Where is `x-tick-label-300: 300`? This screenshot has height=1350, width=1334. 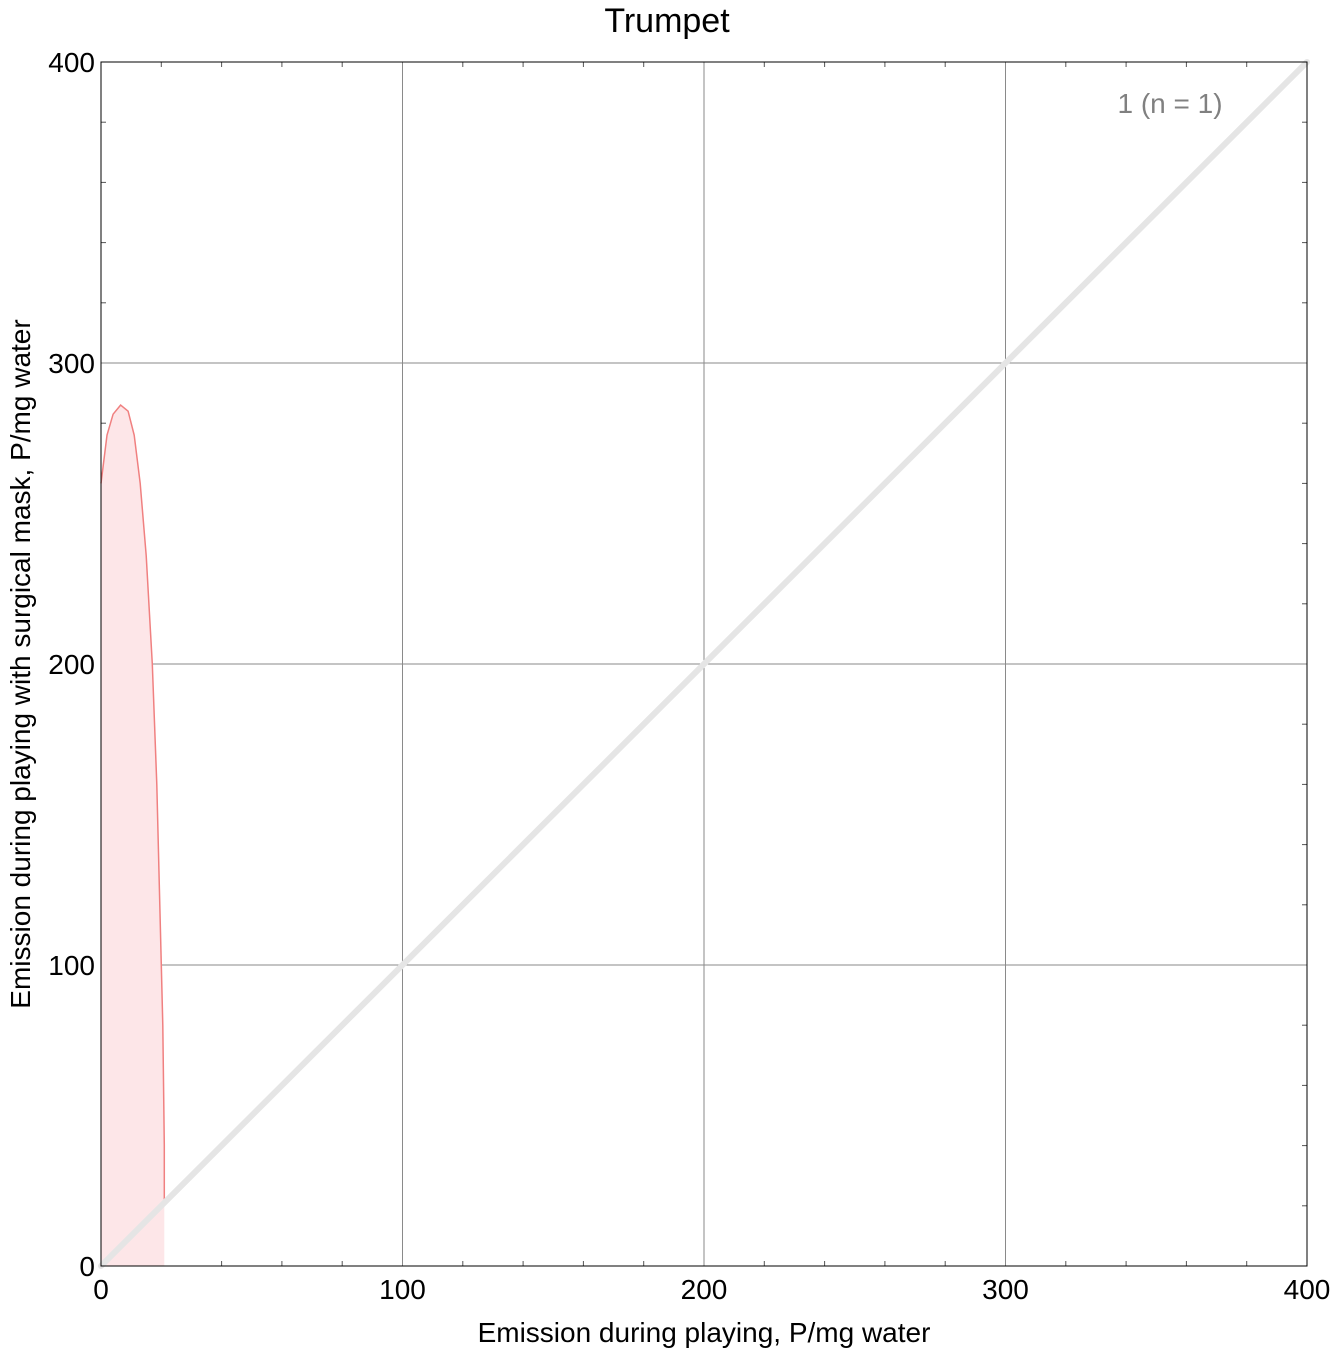
x-tick-label-300: 300 is located at coordinates (1005, 1289).